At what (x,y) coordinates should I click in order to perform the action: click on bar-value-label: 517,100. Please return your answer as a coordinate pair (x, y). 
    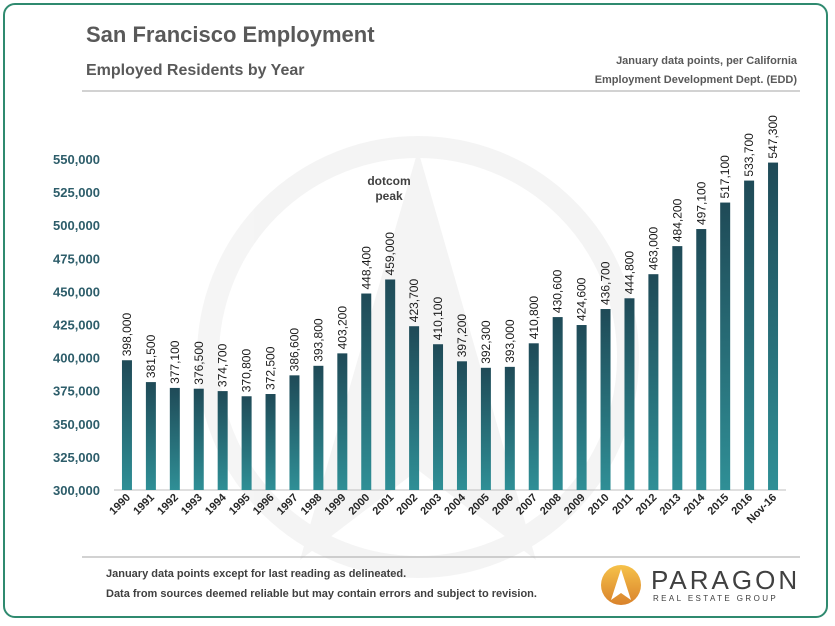
    Looking at the image, I should click on (725, 177).